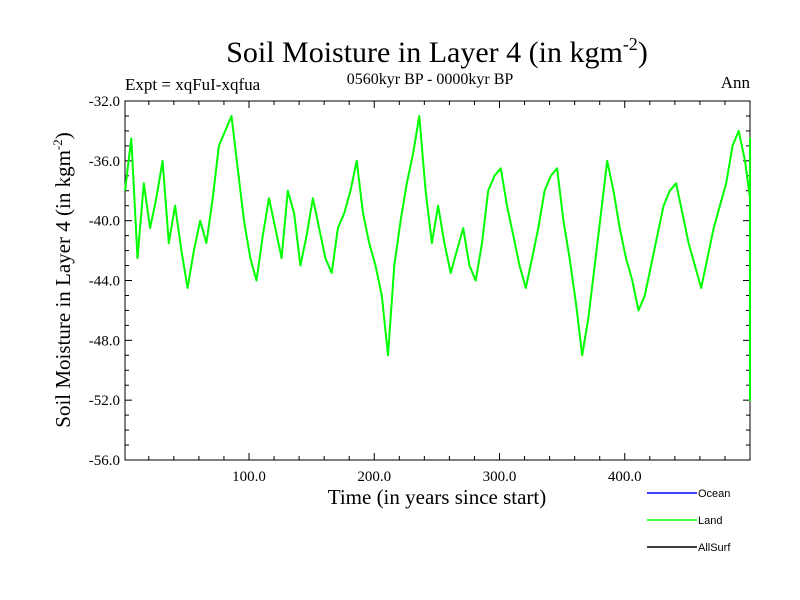 This screenshot has height=600, width=800. What do you see at coordinates (736, 82) in the screenshot?
I see `season-label: Ann` at bounding box center [736, 82].